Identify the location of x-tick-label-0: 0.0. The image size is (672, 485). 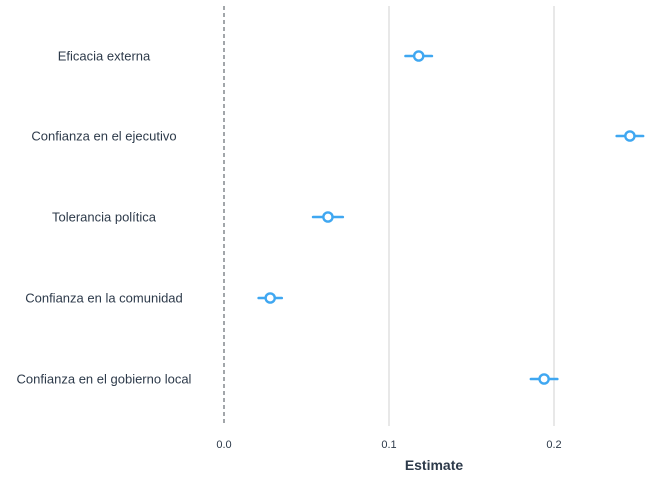
(223, 445).